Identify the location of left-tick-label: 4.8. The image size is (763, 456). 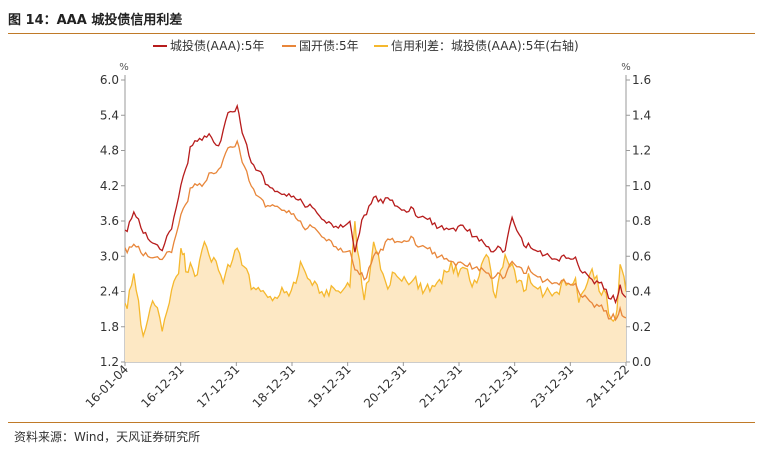
(109, 151).